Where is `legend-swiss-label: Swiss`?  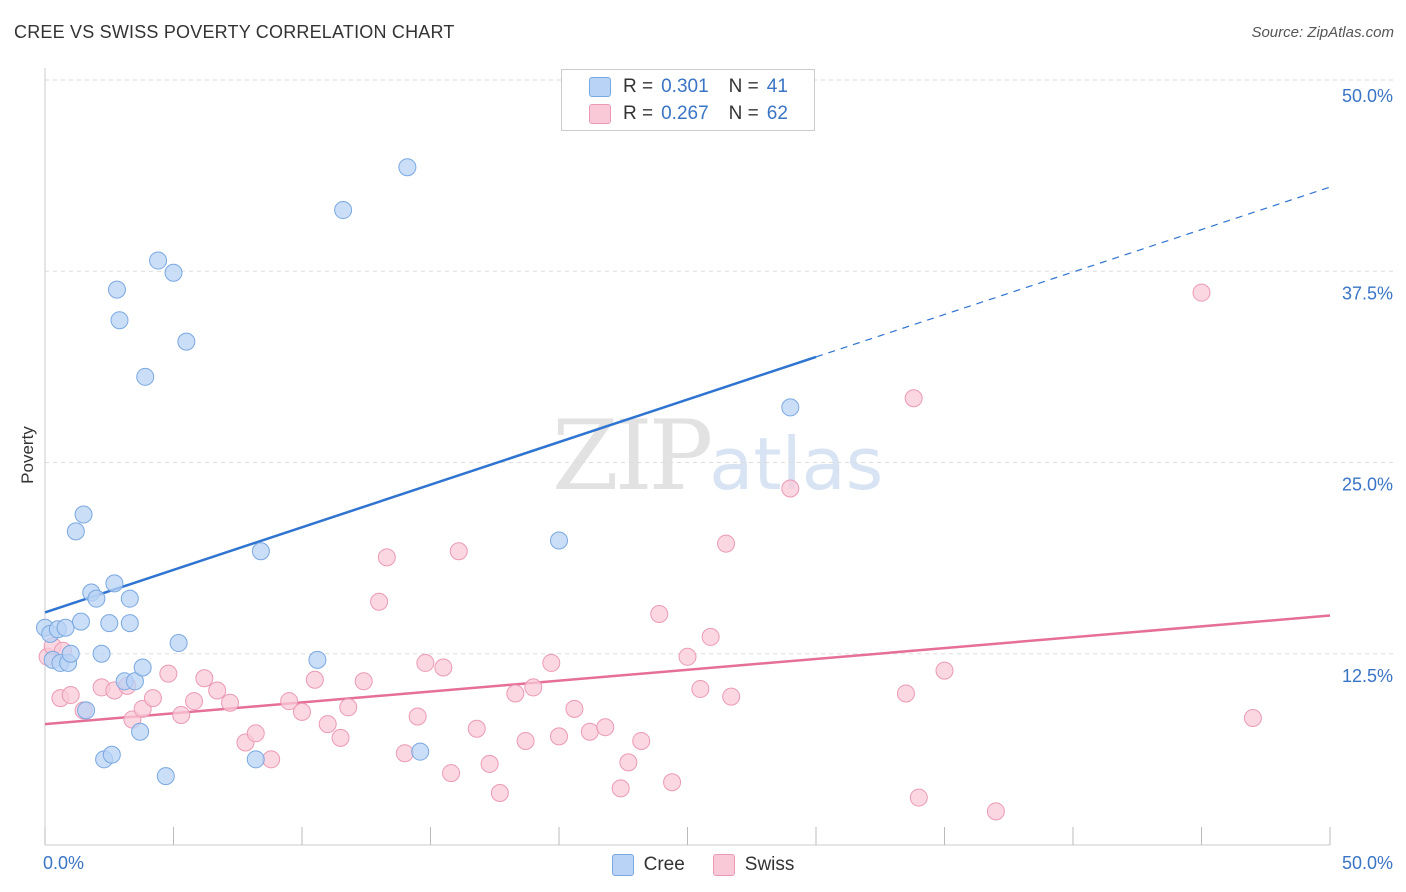 legend-swiss-label: Swiss is located at coordinates (769, 864).